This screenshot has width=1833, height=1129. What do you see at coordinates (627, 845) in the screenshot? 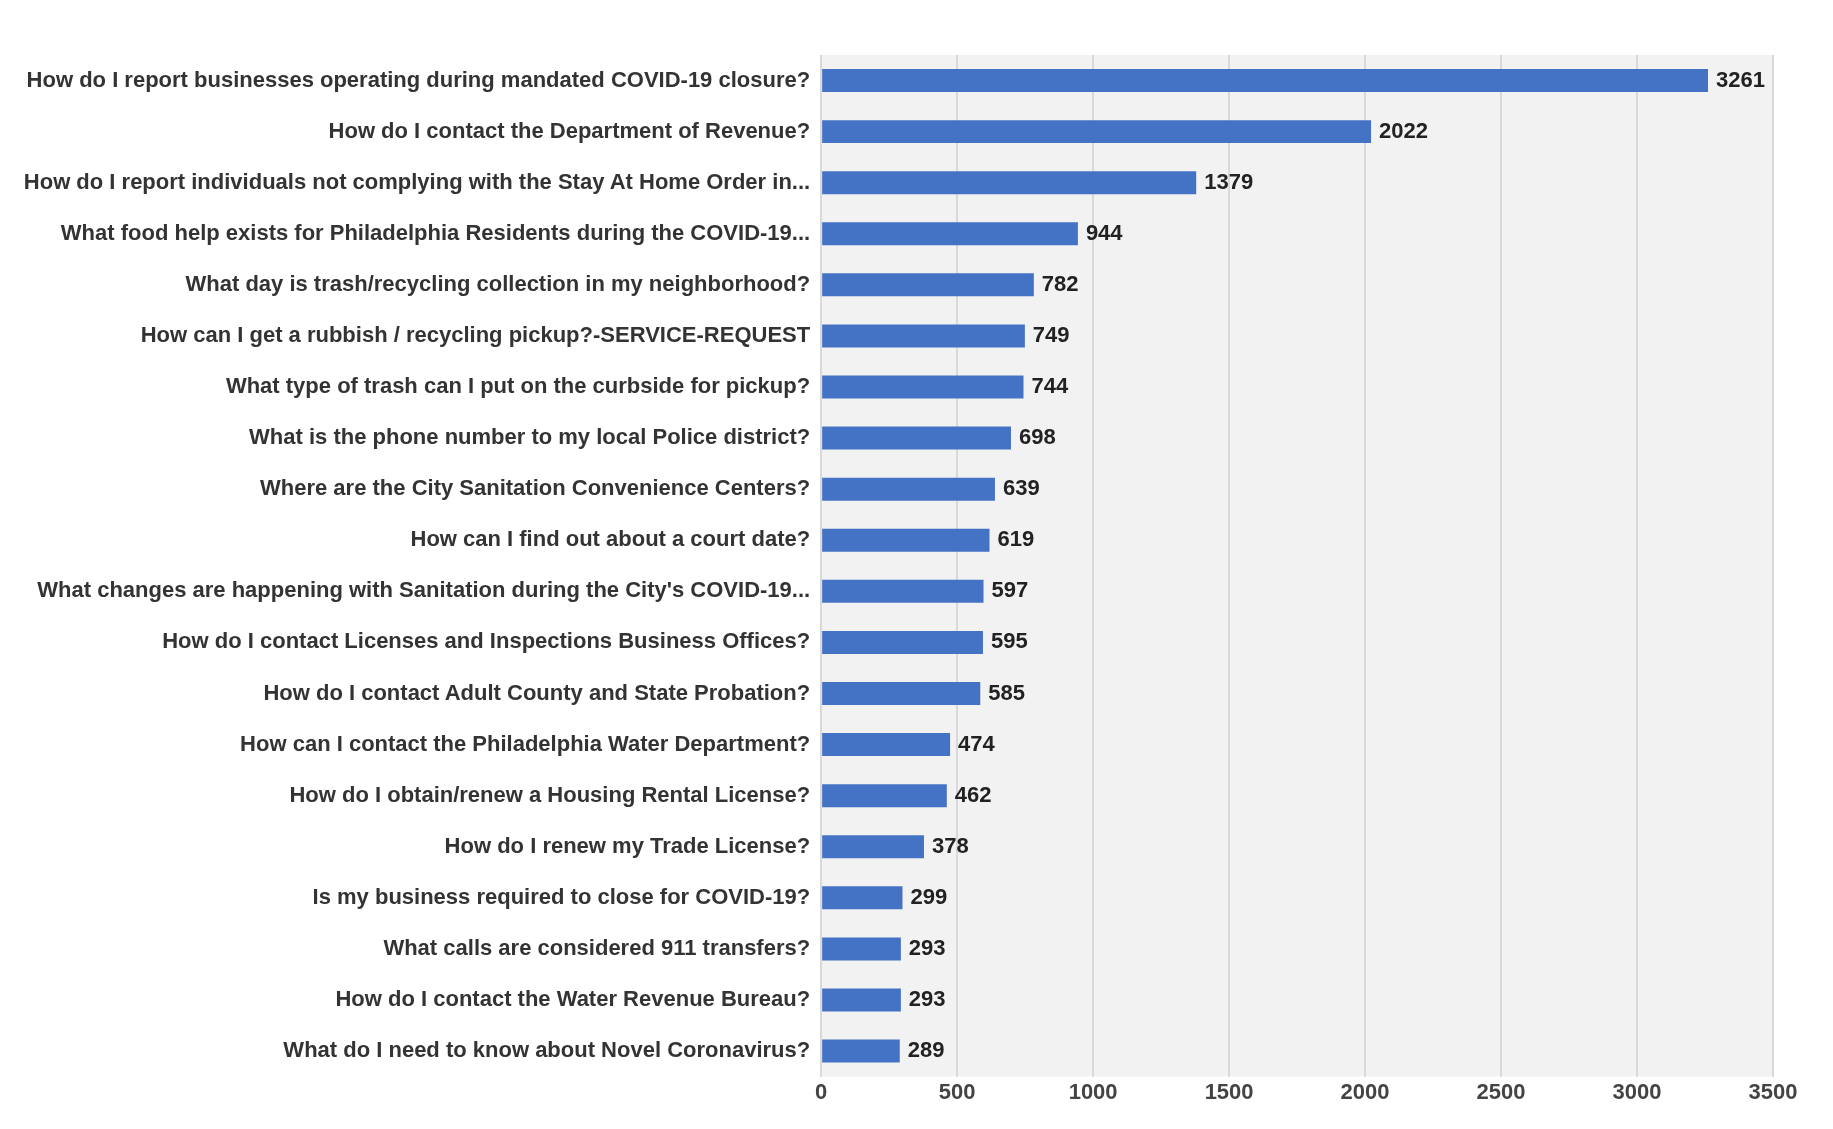
I see `y-tick-label: How do I renew my Trade License?` at bounding box center [627, 845].